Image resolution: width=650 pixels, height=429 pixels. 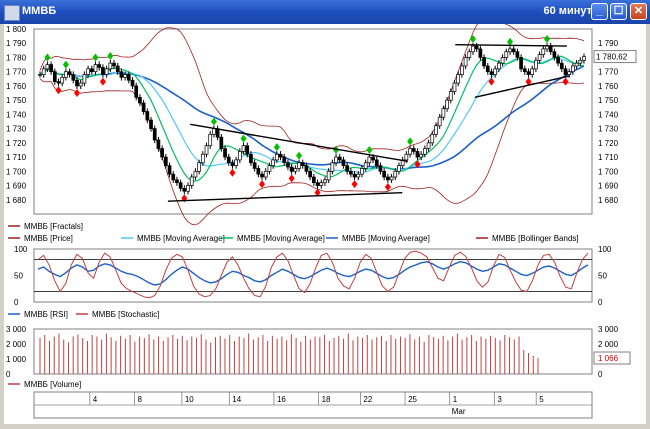 I want to click on volume-y-tick-right: 3 000, so click(x=608, y=329).